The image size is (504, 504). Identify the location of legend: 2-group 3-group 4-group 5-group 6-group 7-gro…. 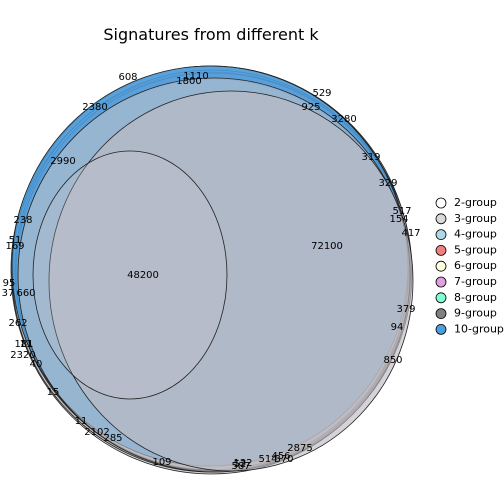
(469, 265).